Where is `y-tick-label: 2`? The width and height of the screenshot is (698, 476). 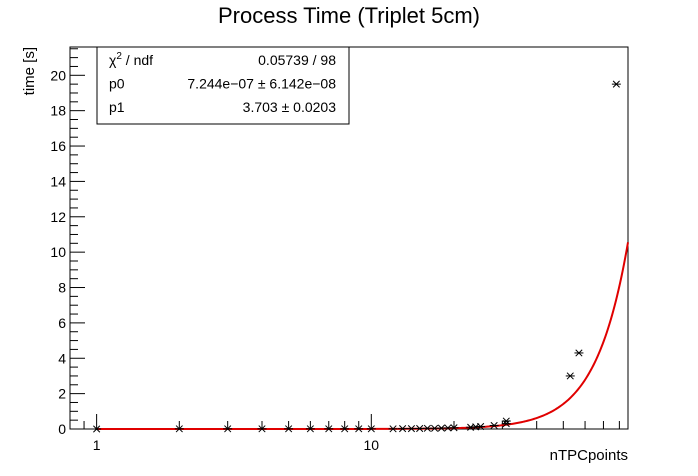 y-tick-label: 2 is located at coordinates (62, 394).